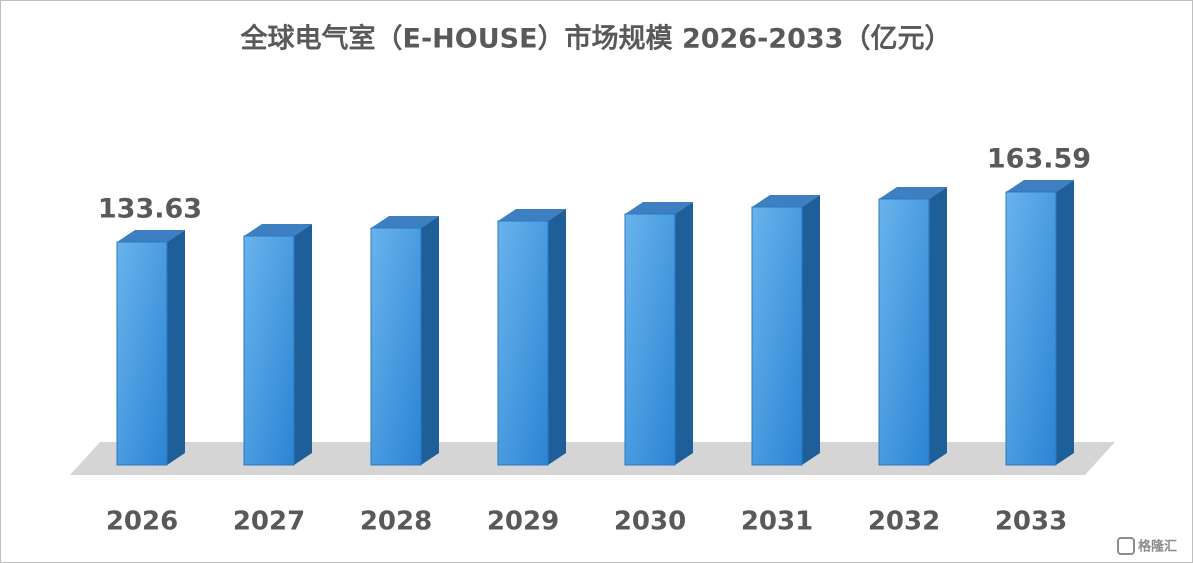 The width and height of the screenshot is (1193, 563). What do you see at coordinates (777, 522) in the screenshot?
I see `x-tick-label: 2031` at bounding box center [777, 522].